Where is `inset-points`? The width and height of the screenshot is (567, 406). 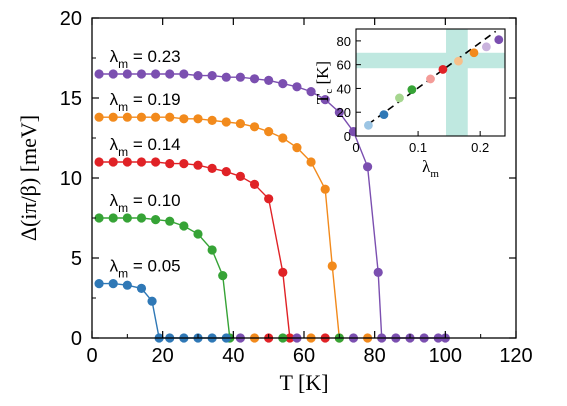 inset-points is located at coordinates (434, 82).